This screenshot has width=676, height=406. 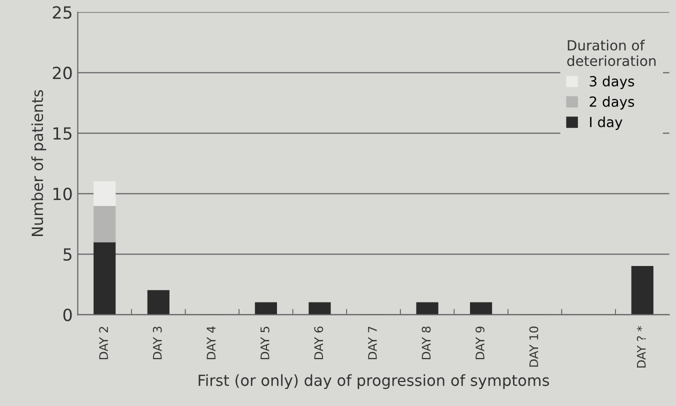 I want to click on x-tick-label: DAY 5, so click(x=265, y=343).